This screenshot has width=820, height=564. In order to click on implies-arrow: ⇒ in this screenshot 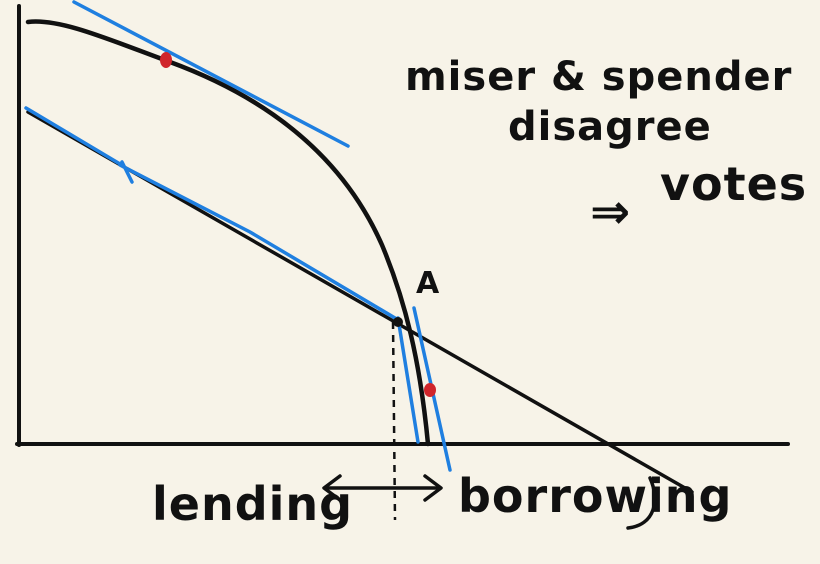, I will do `click(610, 212)`.